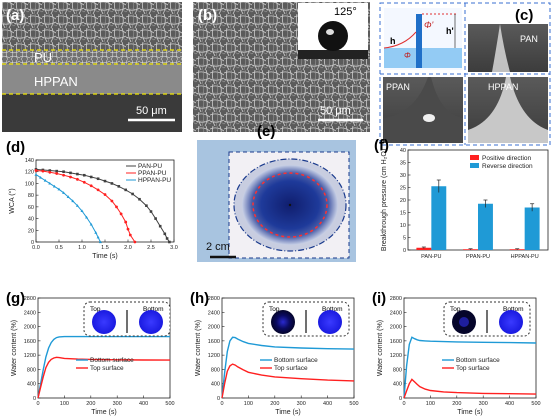 The height and width of the screenshot is (420, 554). I want to click on legend-label: Bottom surface, so click(296, 360).